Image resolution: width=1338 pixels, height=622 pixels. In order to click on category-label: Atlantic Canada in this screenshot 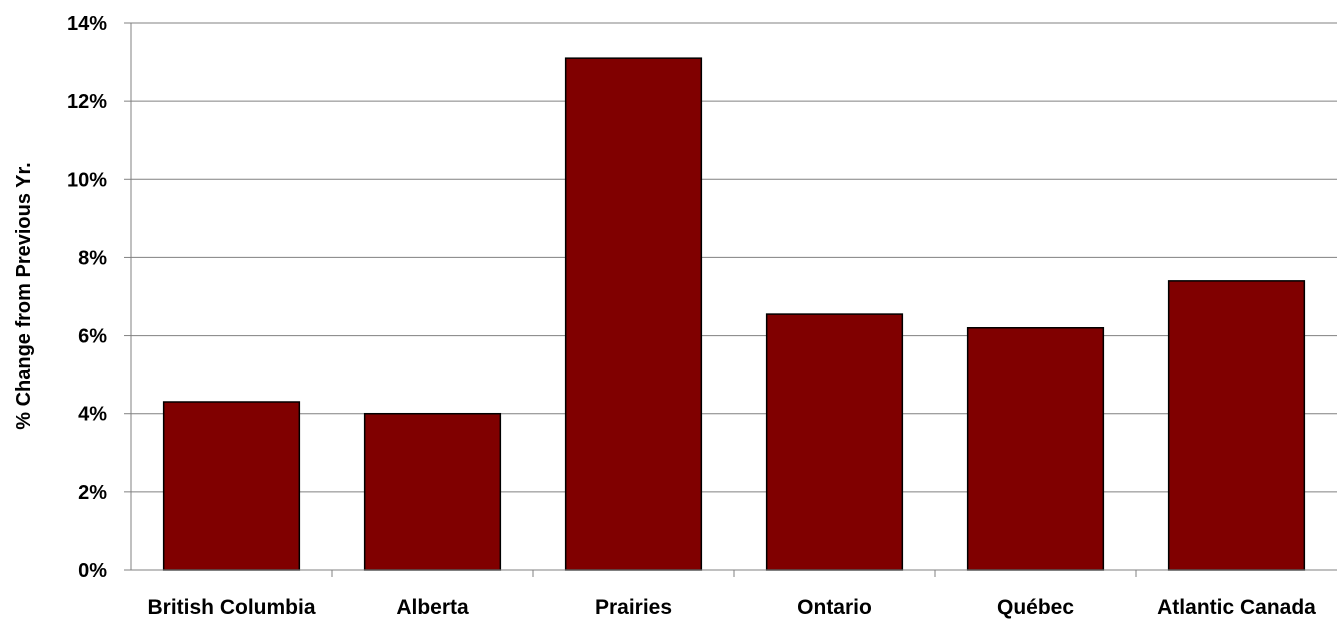, I will do `click(1236, 607)`.